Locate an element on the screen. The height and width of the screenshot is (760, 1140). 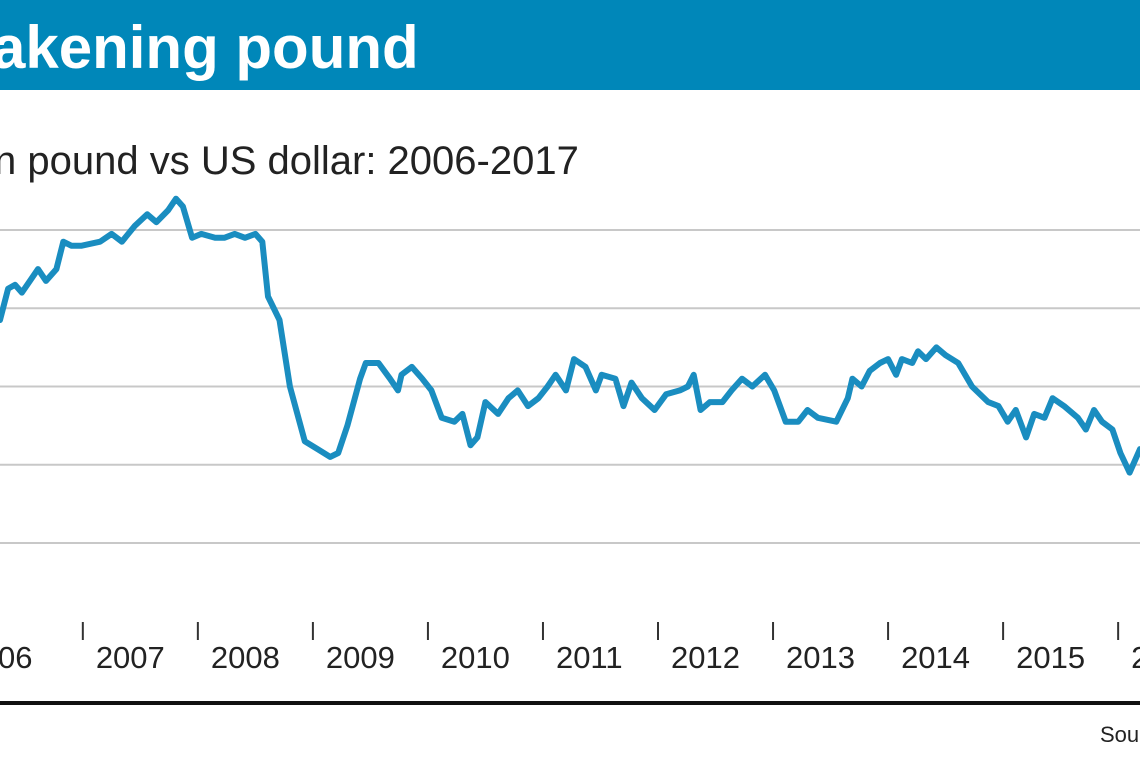
x-tick-label: 2011 is located at coordinates (589, 657).